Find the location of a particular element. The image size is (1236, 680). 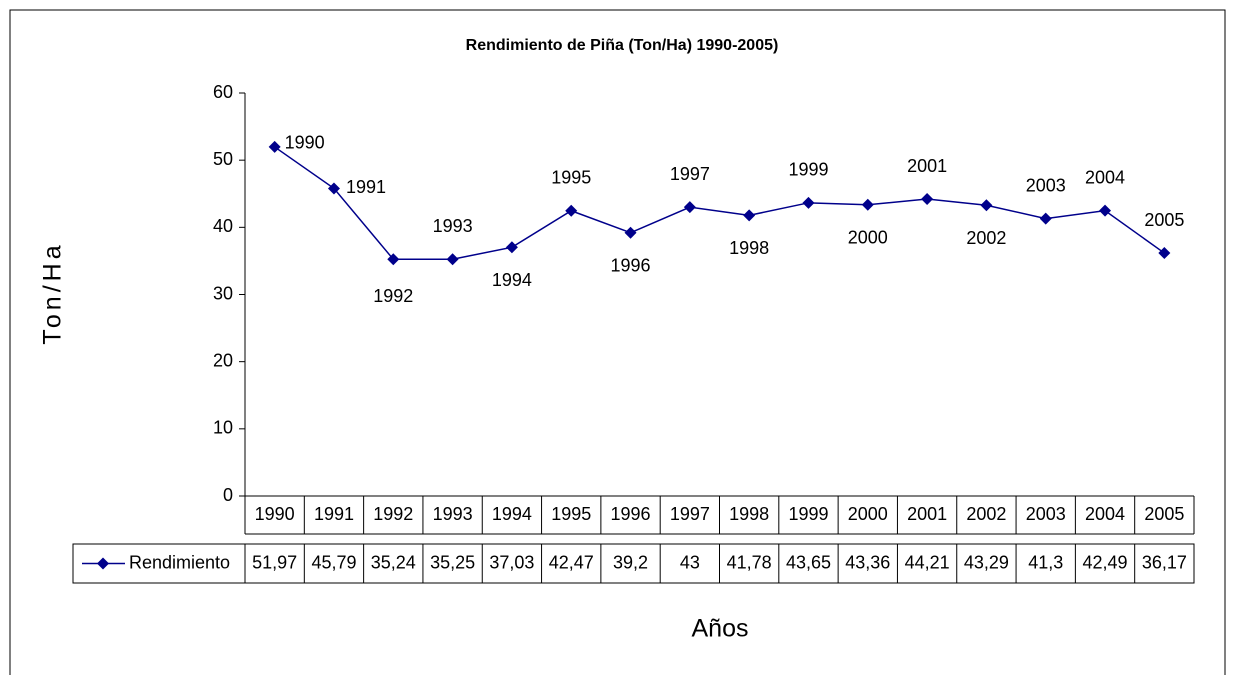

y-tick-label: 40 is located at coordinates (223, 226).